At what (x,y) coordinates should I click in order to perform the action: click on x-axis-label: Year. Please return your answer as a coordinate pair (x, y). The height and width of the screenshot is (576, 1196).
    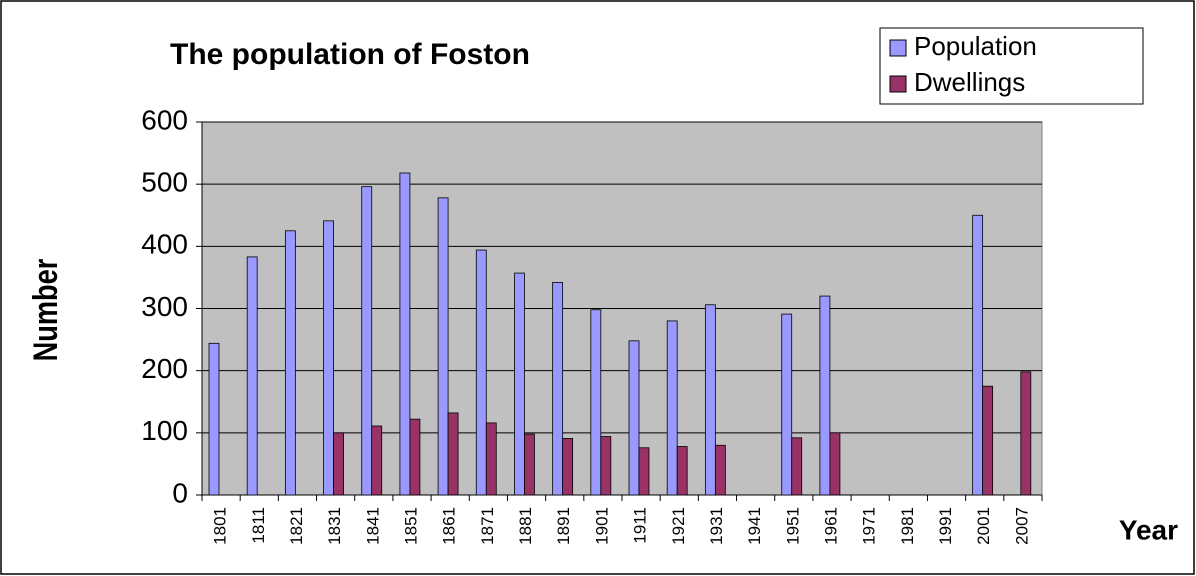
    Looking at the image, I should click on (1148, 529).